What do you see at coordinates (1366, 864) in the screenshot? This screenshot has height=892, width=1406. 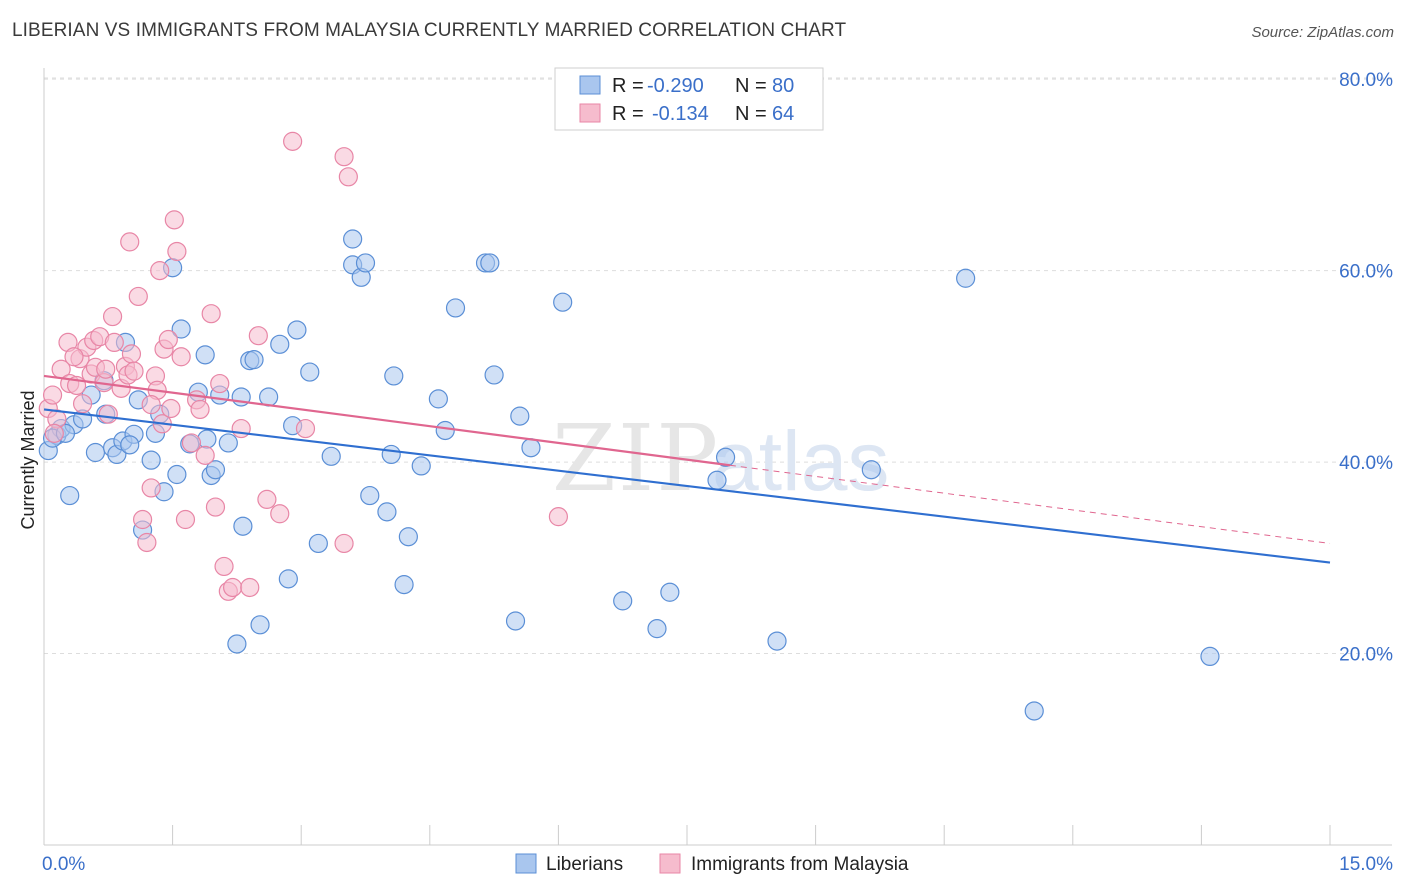 I see `x-tick-label-end: 15.0%` at bounding box center [1366, 864].